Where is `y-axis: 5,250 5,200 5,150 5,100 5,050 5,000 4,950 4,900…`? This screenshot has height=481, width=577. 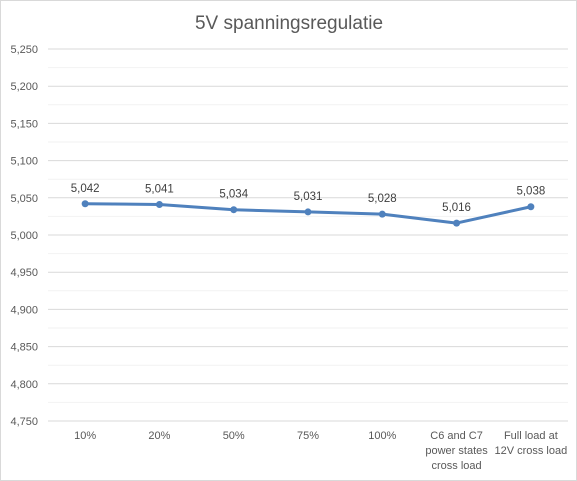
y-axis: 5,250 5,200 5,150 5,100 5,050 5,000 4,950 4,900… is located at coordinates (24, 236).